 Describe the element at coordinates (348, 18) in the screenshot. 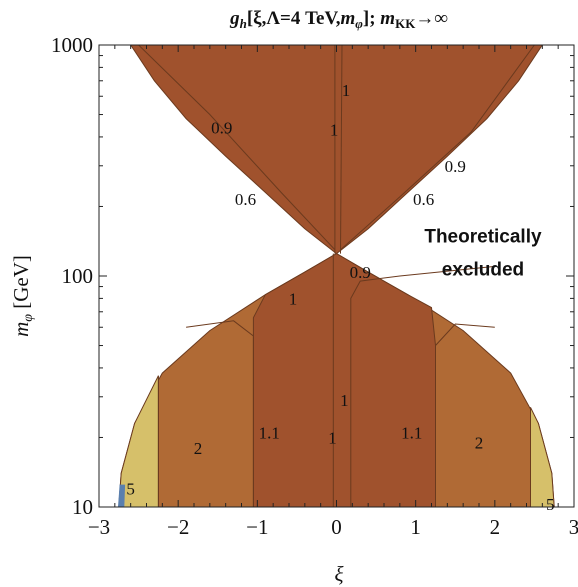

I see `title-m: m` at that location.